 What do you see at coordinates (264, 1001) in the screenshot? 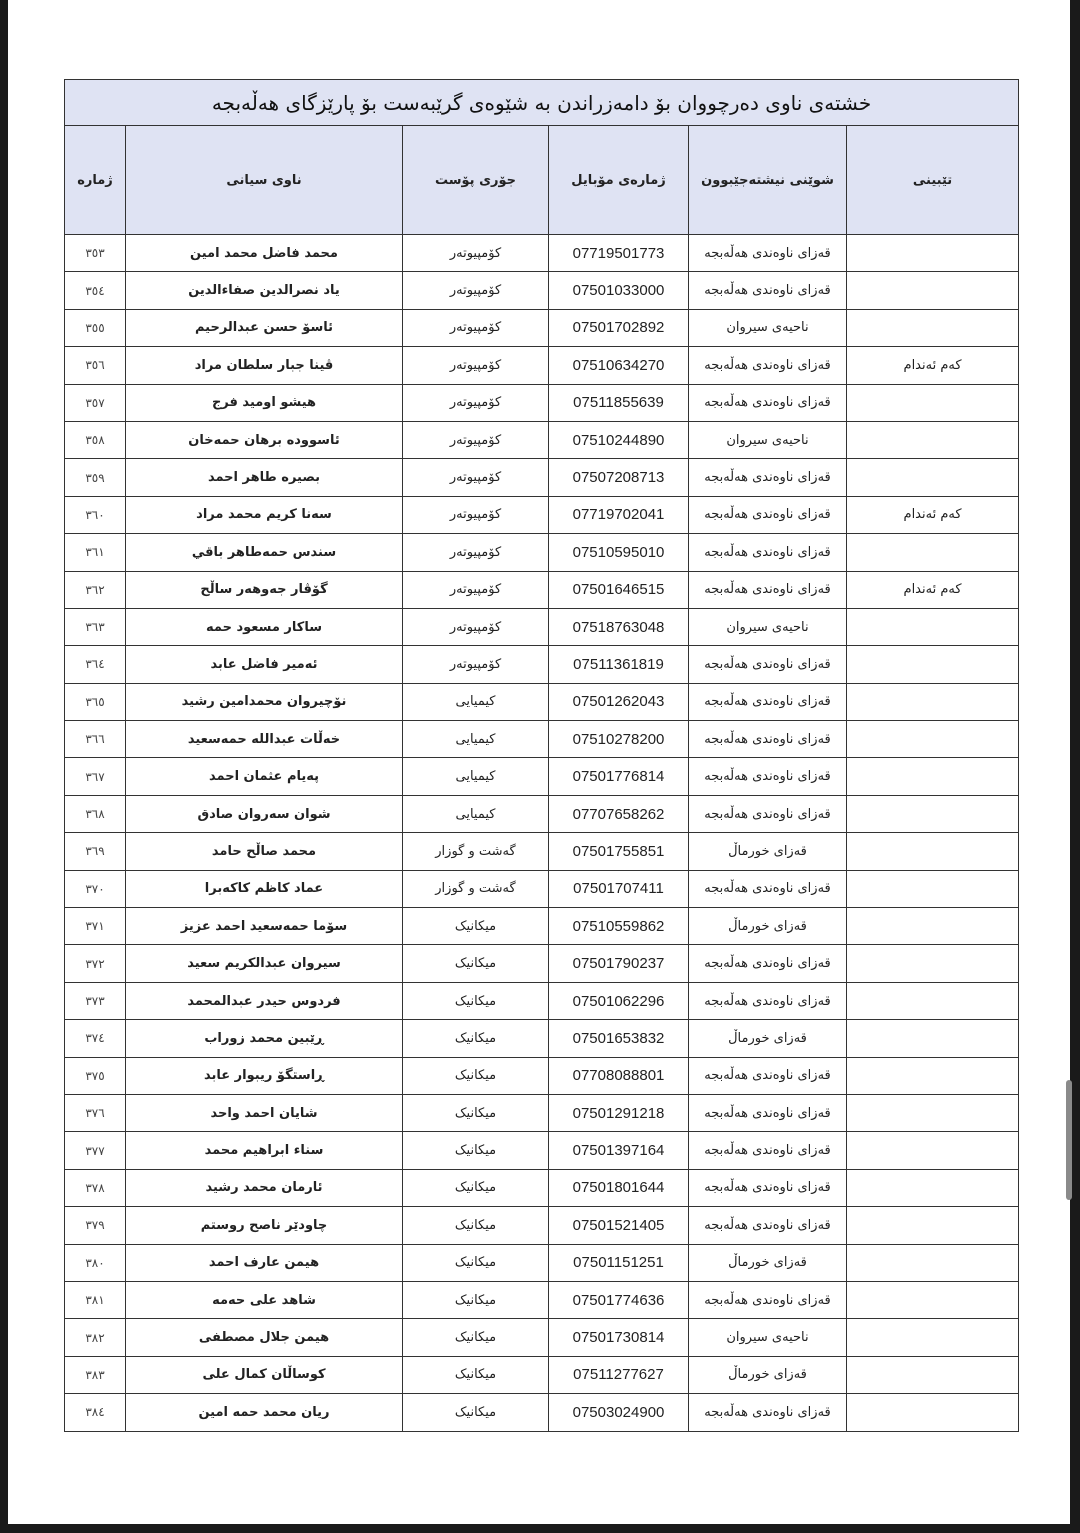
I see `cell-name: فردوس حيدر عبدالمحمد` at bounding box center [264, 1001].